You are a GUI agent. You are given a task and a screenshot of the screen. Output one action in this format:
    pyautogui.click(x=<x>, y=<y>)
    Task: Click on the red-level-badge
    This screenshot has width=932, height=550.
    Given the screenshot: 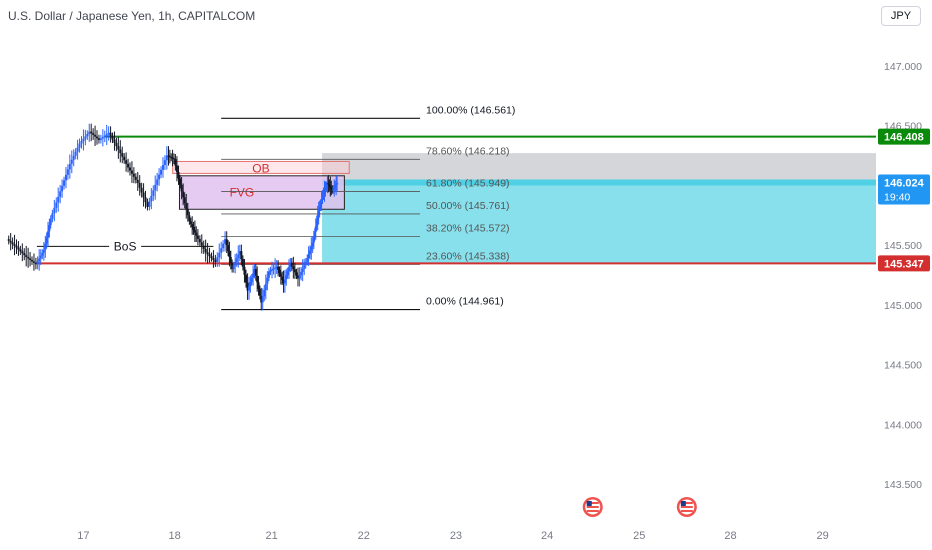 What is the action you would take?
    pyautogui.click(x=904, y=263)
    